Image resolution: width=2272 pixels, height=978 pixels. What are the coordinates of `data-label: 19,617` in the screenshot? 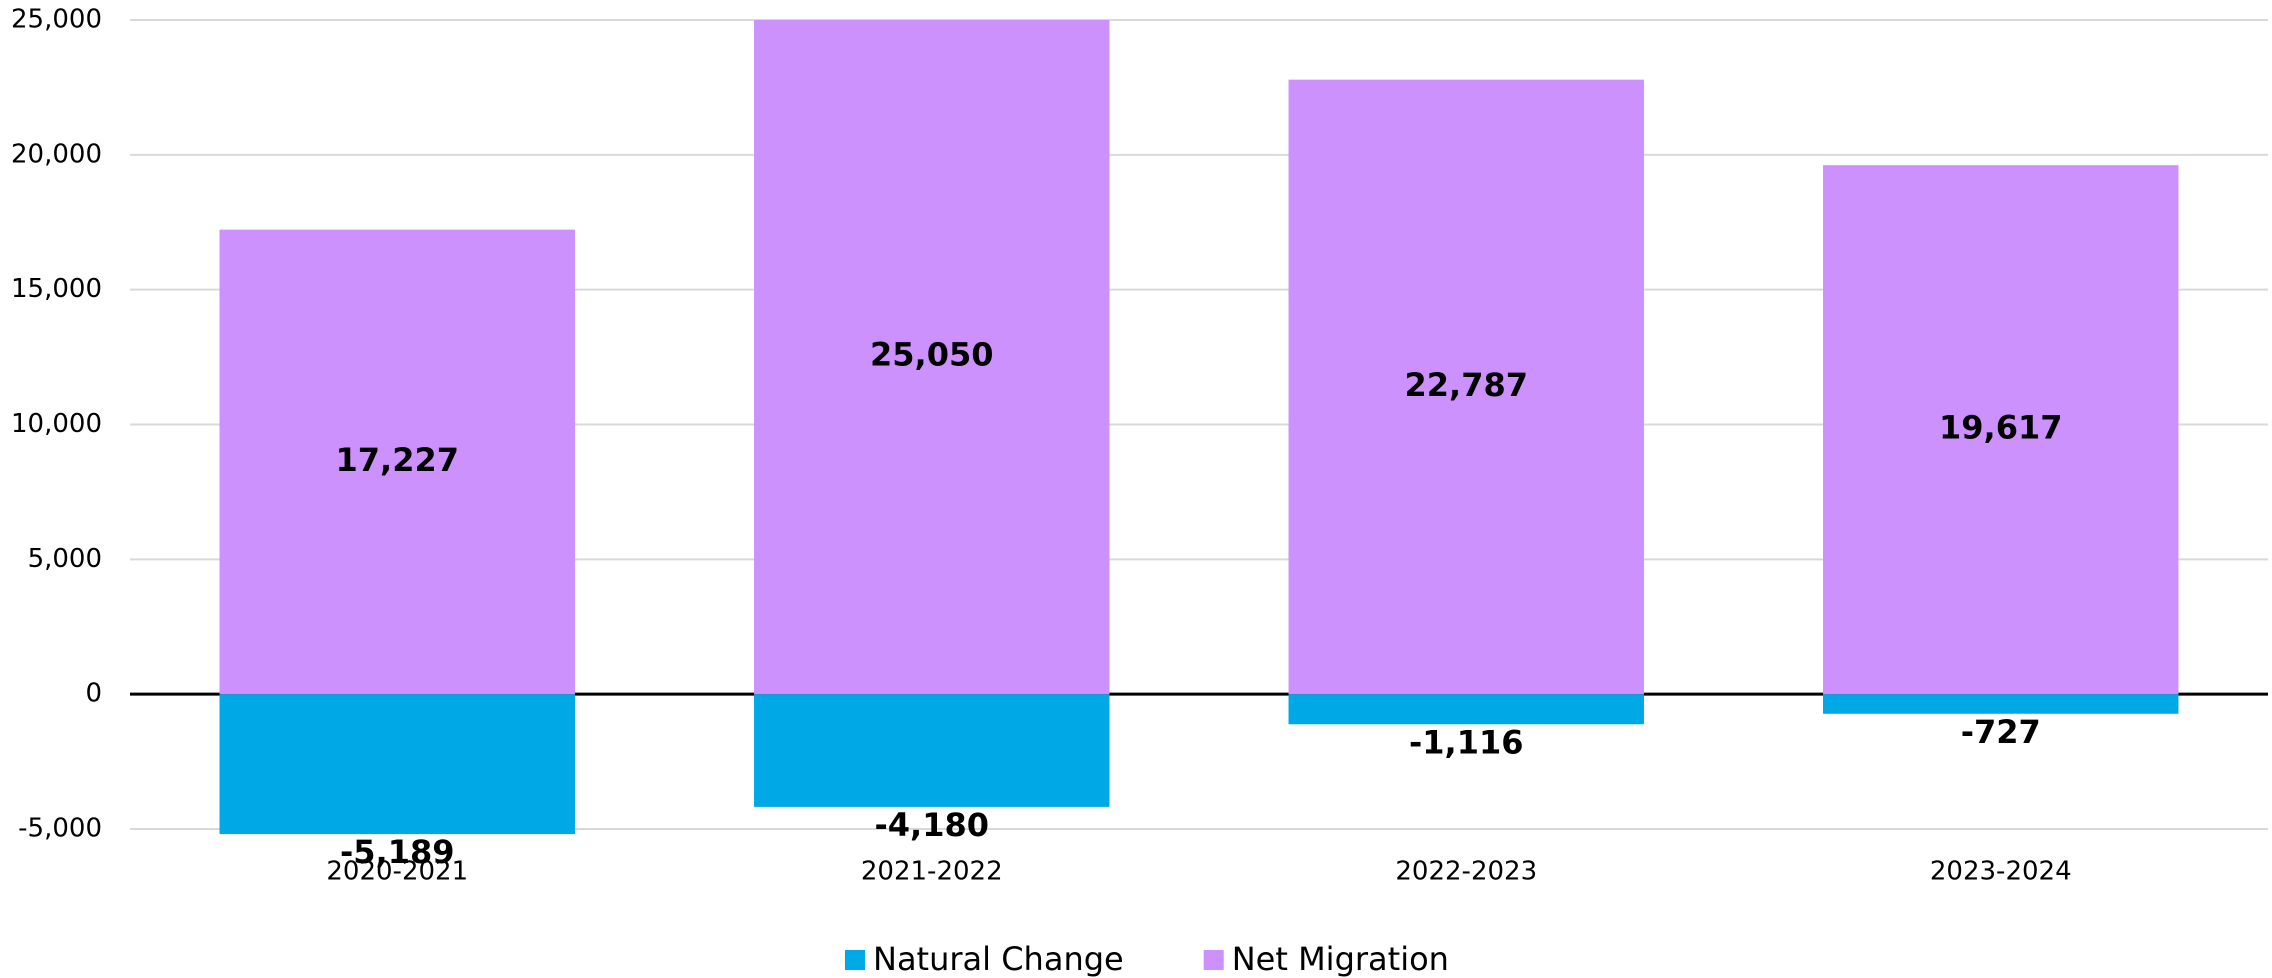 It's located at (2000, 428).